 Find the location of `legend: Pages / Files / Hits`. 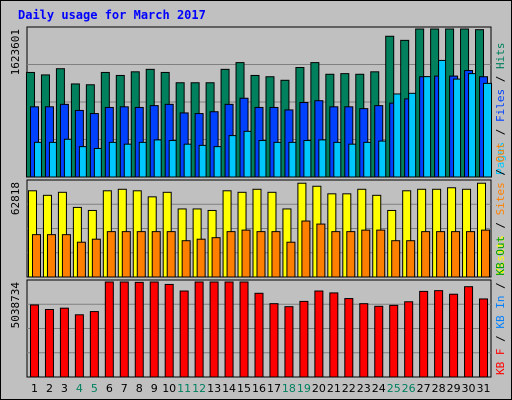

legend: Pages / Files / Hits is located at coordinates (500, 109).